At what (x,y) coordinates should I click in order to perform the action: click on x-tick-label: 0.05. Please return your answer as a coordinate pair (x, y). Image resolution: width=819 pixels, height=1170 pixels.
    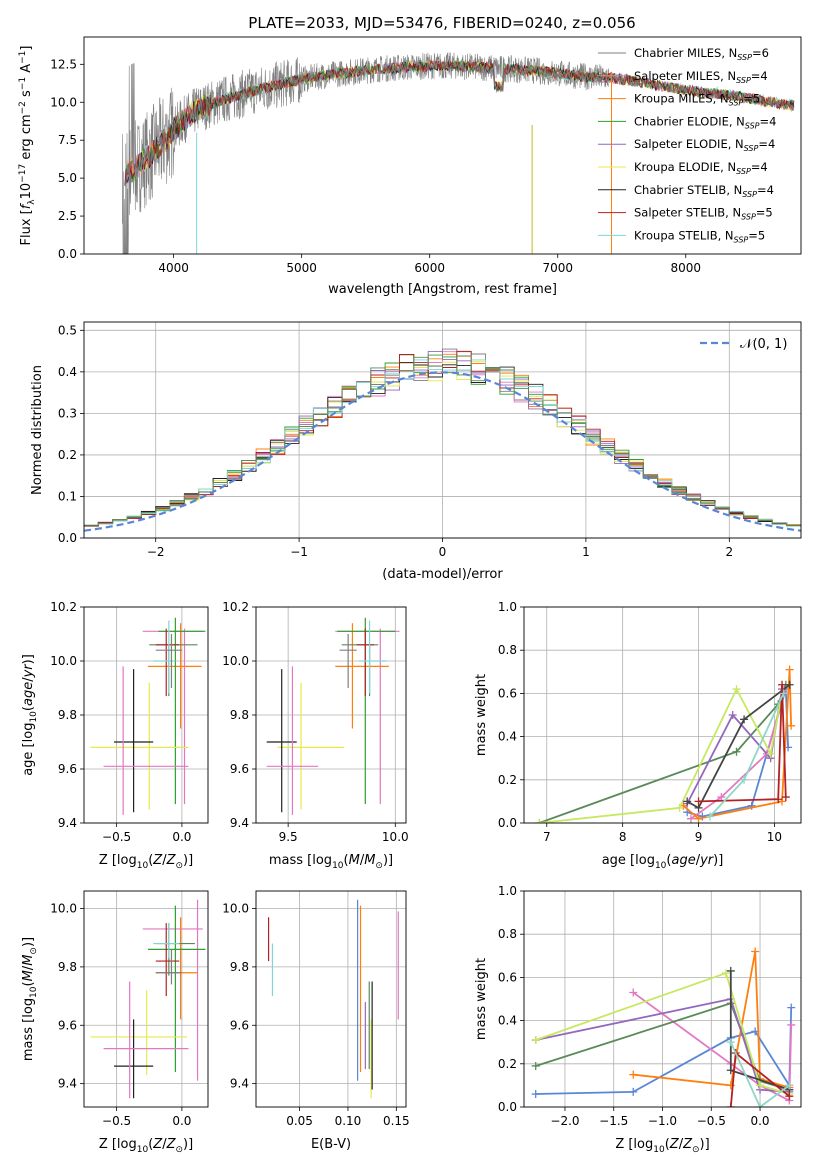
    Looking at the image, I should click on (299, 1121).